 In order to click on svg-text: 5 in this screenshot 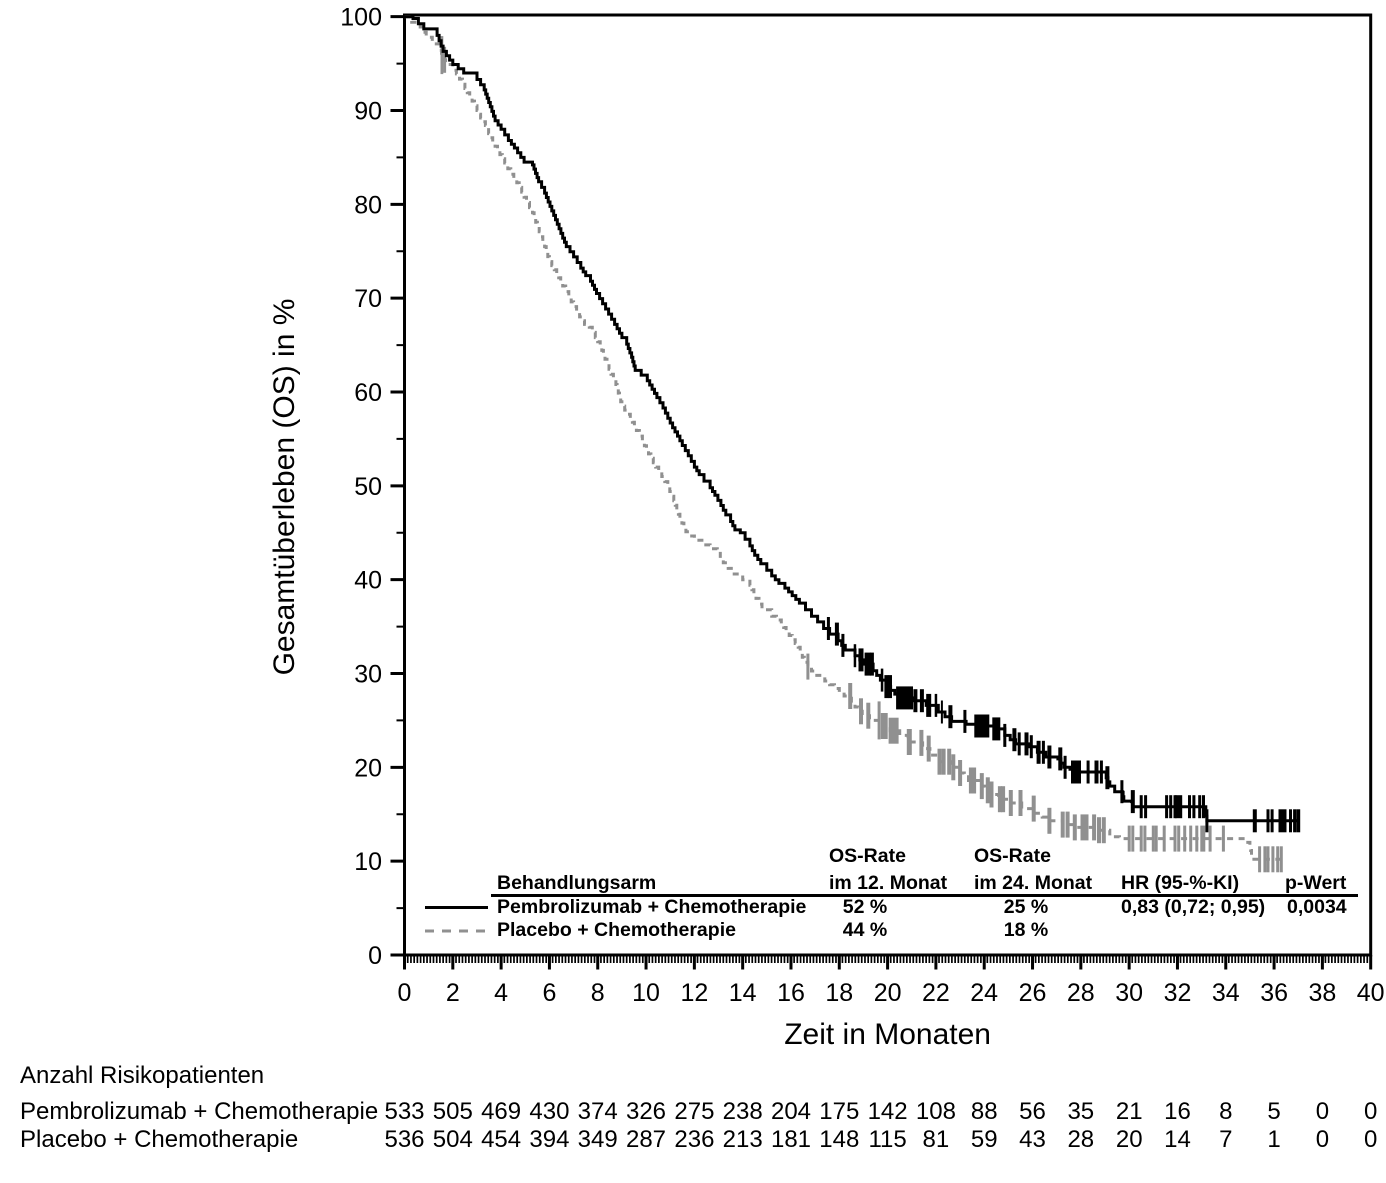, I will do `click(1273, 1111)`.